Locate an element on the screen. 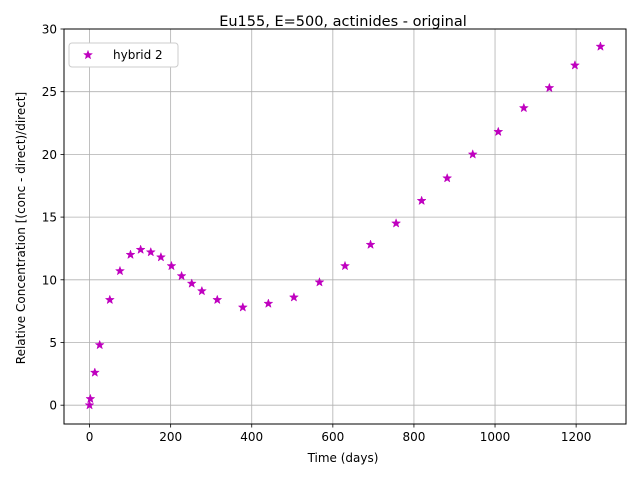 This screenshot has height=480, width=640. x-axis-label: Time (days) is located at coordinates (343, 458).